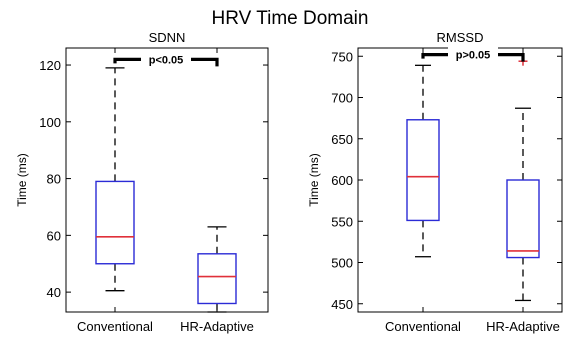 The width and height of the screenshot is (573, 338). What do you see at coordinates (54, 235) in the screenshot?
I see `y-tick-label: 60` at bounding box center [54, 235].